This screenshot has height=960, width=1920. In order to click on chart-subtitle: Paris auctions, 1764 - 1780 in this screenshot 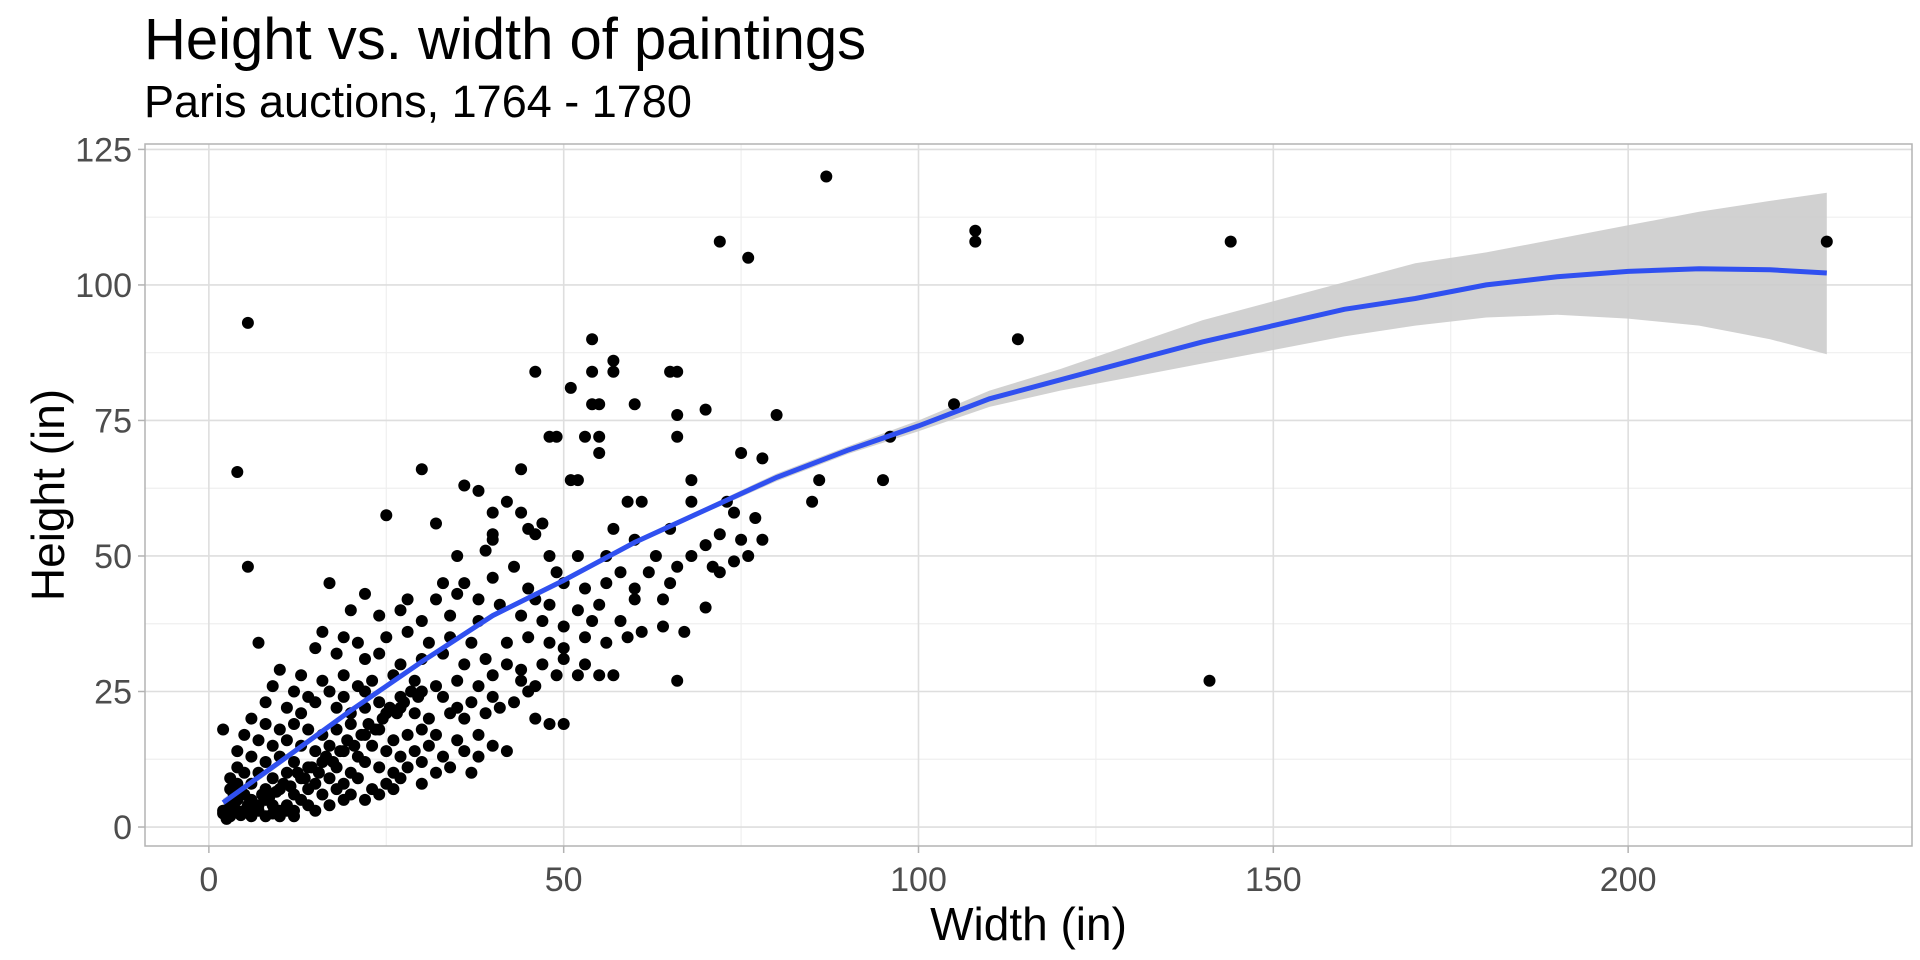, I will do `click(418, 101)`.